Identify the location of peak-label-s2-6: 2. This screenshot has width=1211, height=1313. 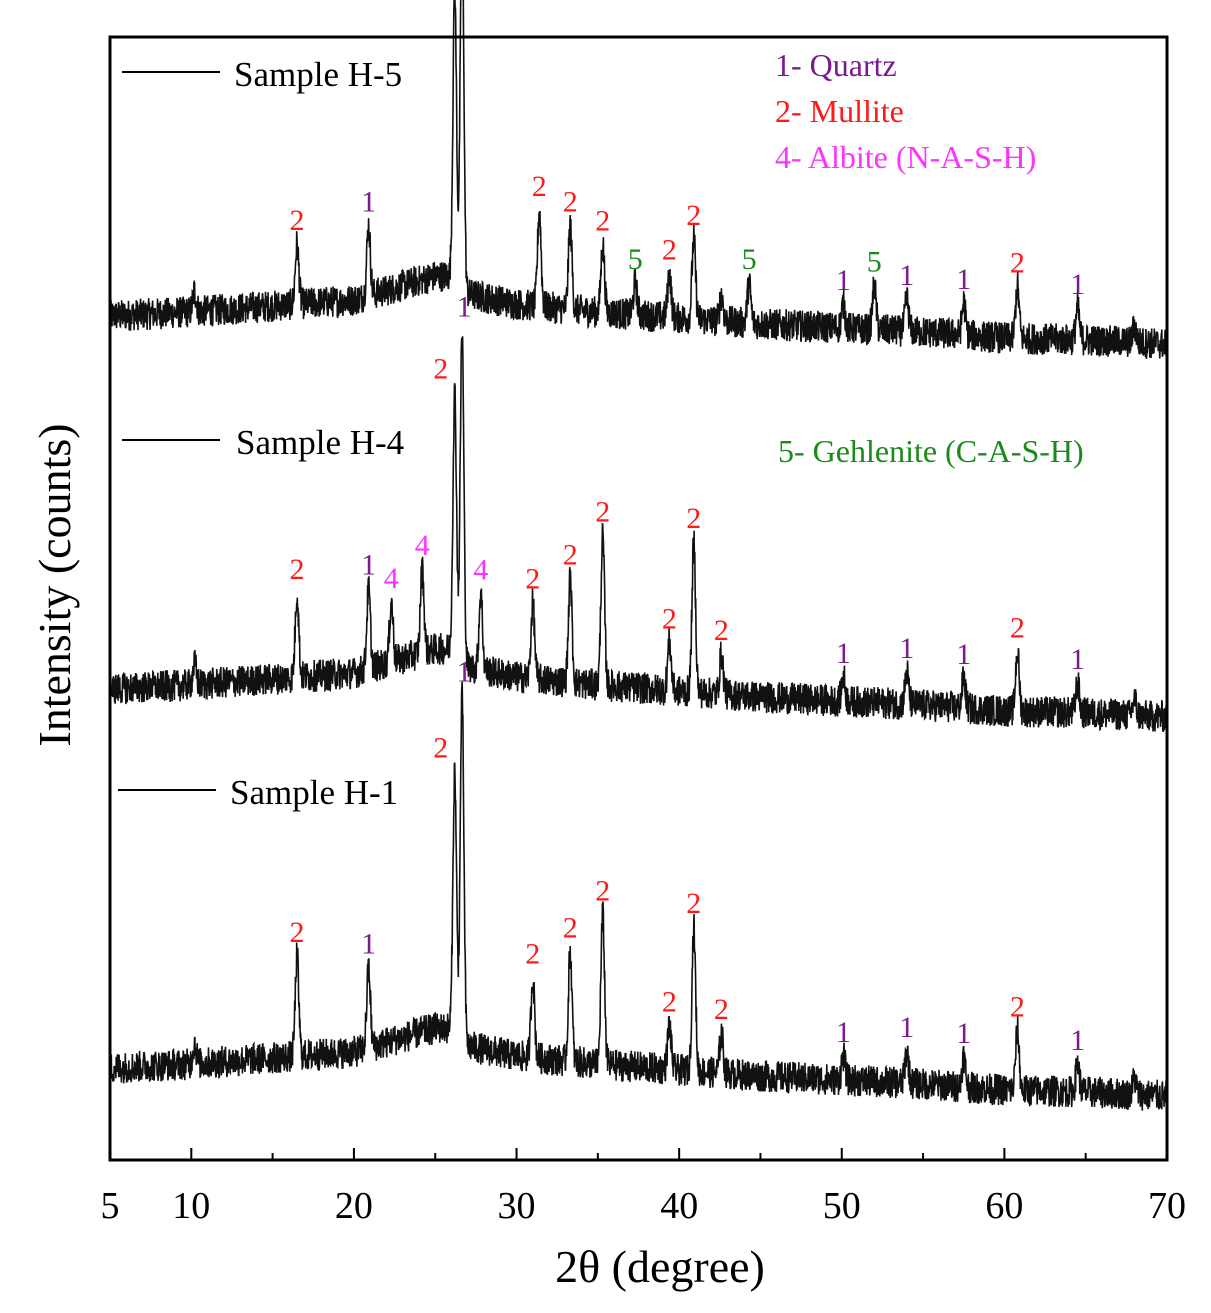
(570, 927).